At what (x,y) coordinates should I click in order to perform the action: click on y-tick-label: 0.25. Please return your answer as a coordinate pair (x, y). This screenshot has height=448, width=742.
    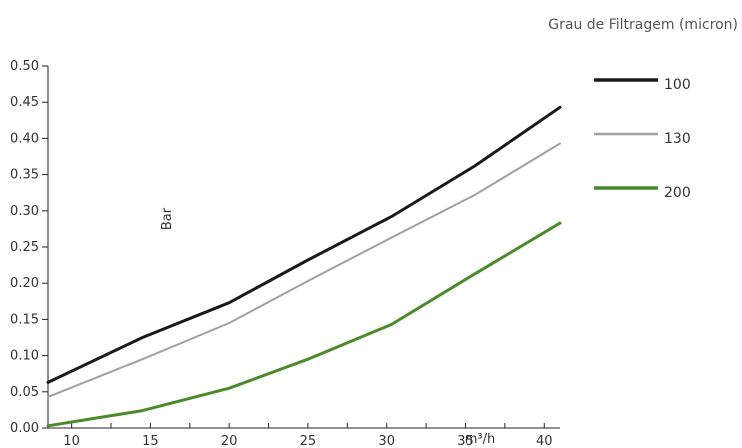
    Looking at the image, I should click on (24, 247).